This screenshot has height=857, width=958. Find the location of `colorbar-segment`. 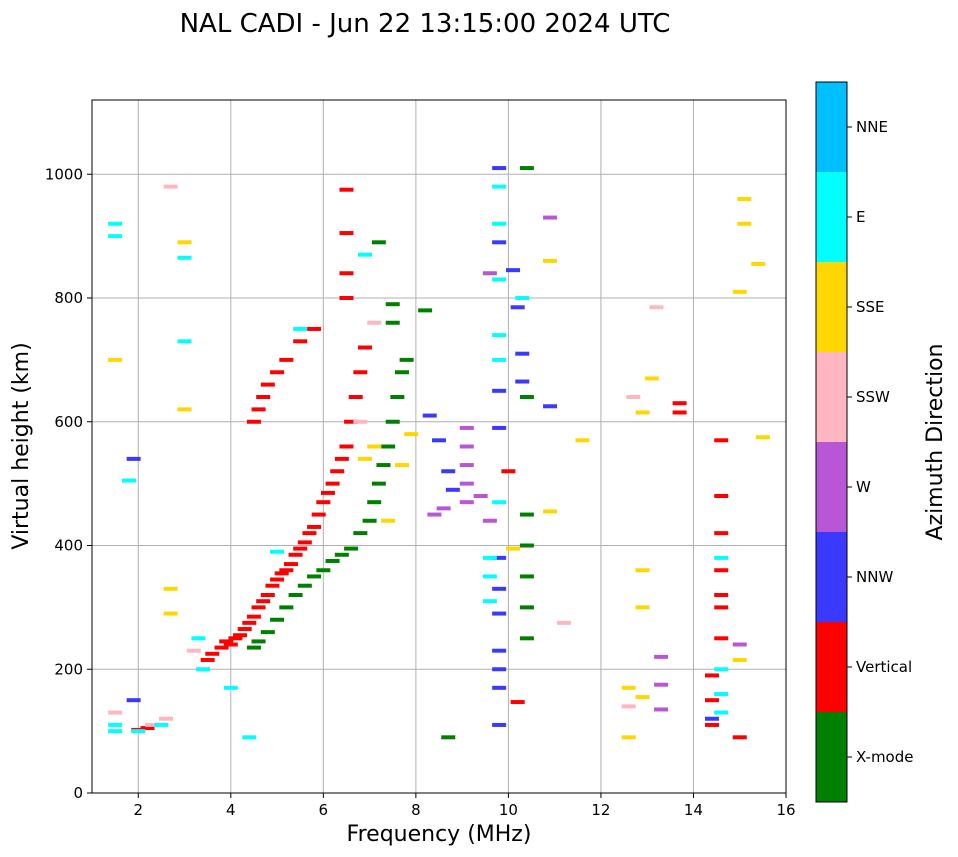

colorbar-segment is located at coordinates (831, 757).